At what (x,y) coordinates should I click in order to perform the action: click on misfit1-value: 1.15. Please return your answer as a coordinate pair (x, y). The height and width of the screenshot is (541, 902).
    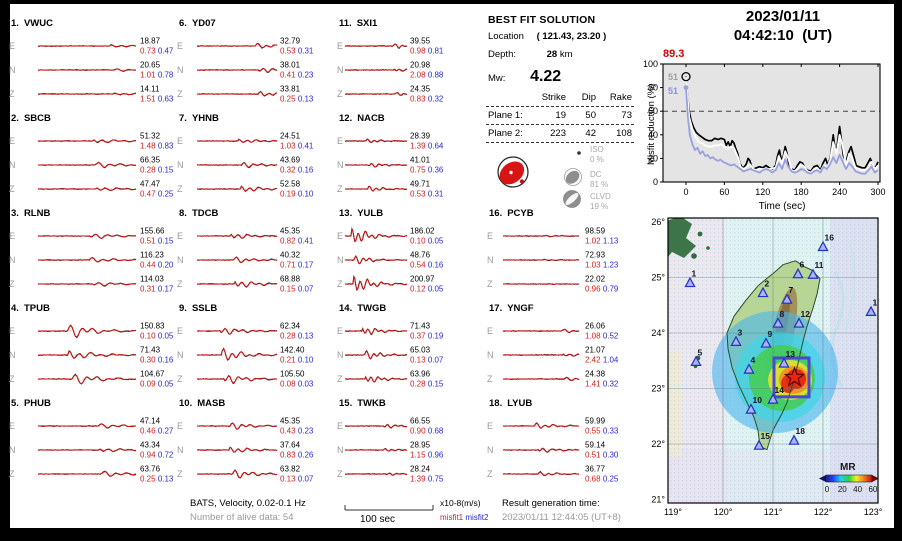
    Looking at the image, I should click on (418, 454).